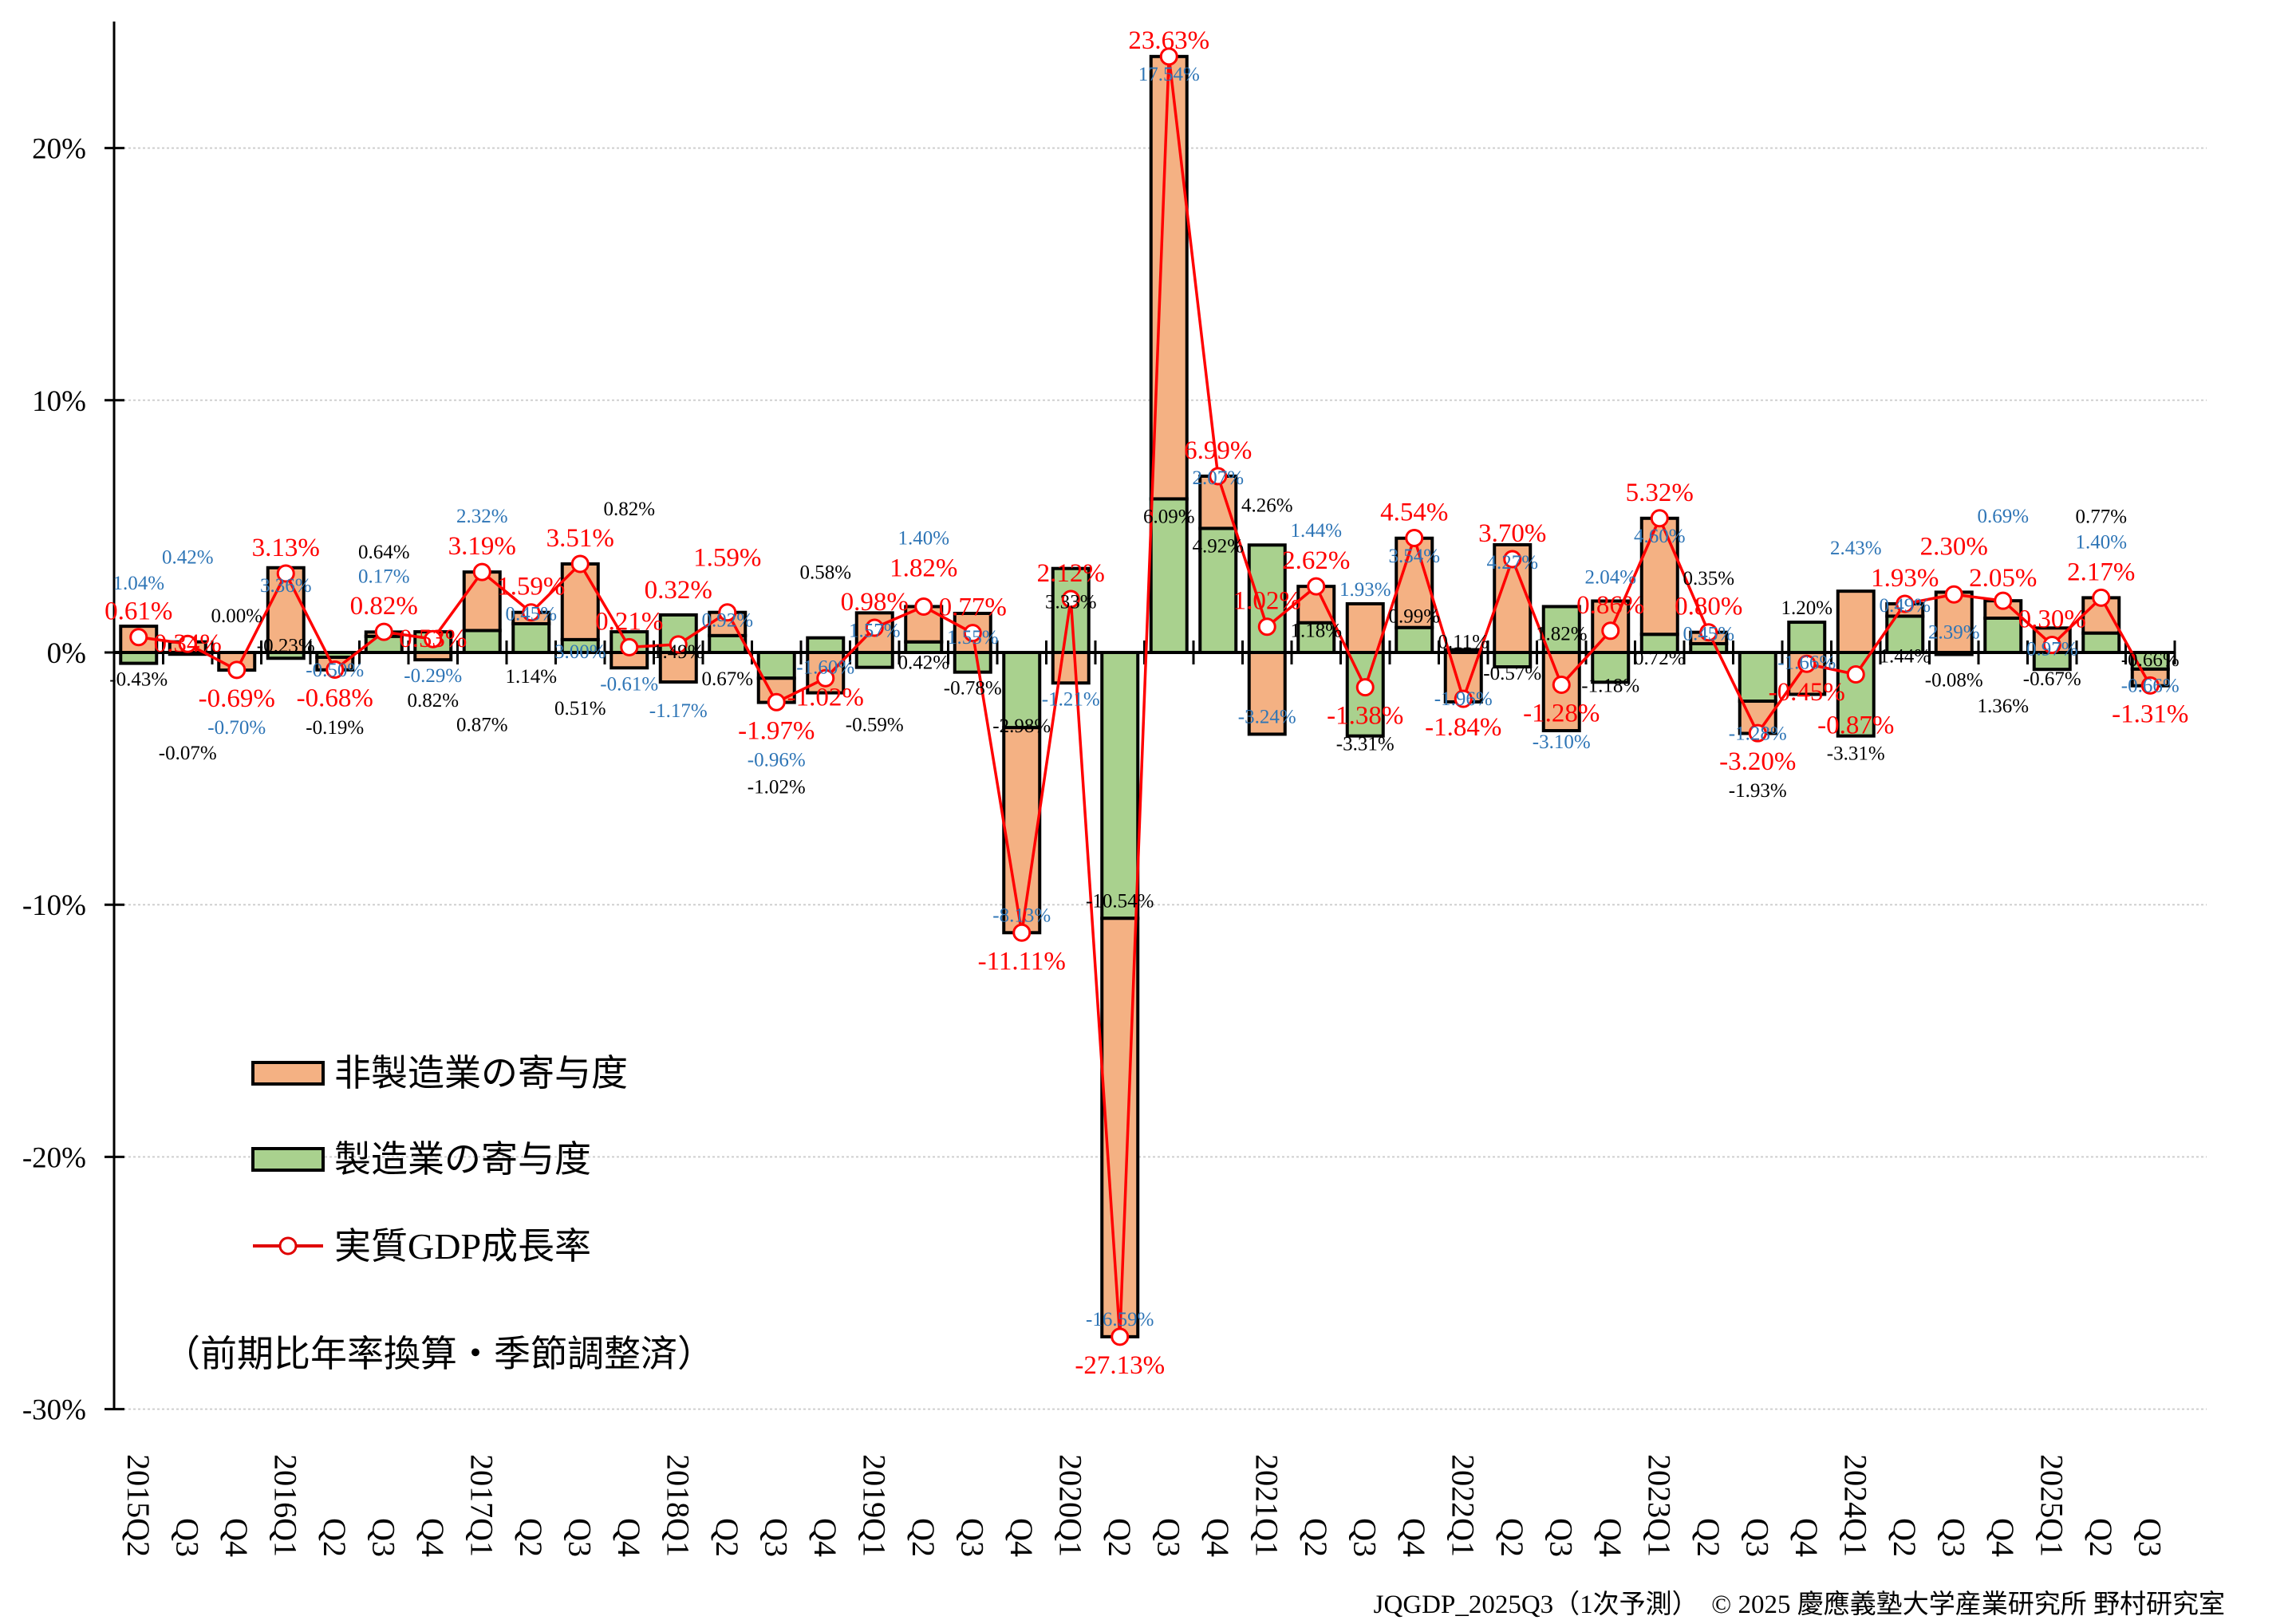 Image resolution: width=2296 pixels, height=1624 pixels. What do you see at coordinates (481, 1506) in the screenshot?
I see `x-tick-label: 2017Q1` at bounding box center [481, 1506].